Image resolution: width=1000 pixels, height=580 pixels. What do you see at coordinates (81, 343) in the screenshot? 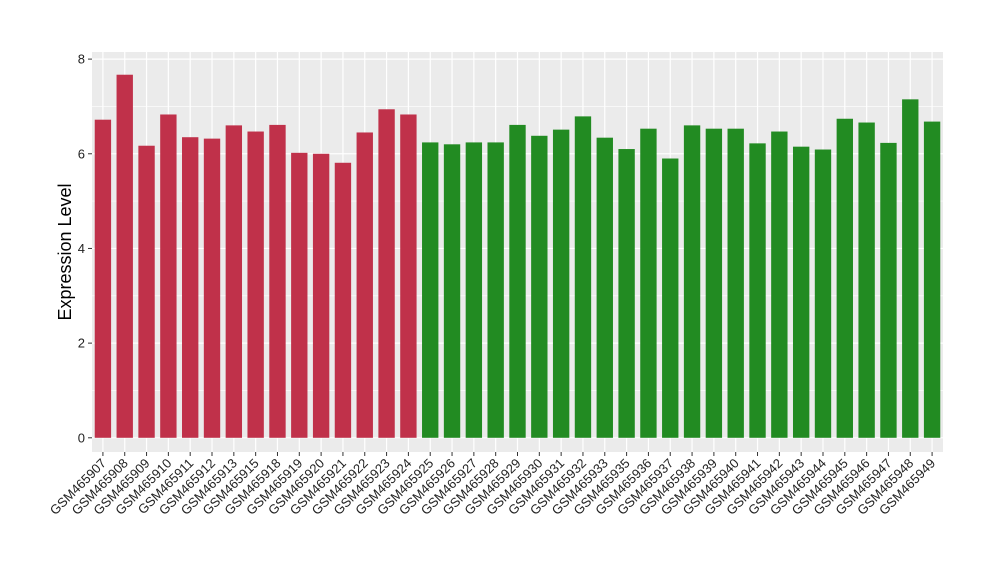
I see `y-tick-label: 2` at bounding box center [81, 343].